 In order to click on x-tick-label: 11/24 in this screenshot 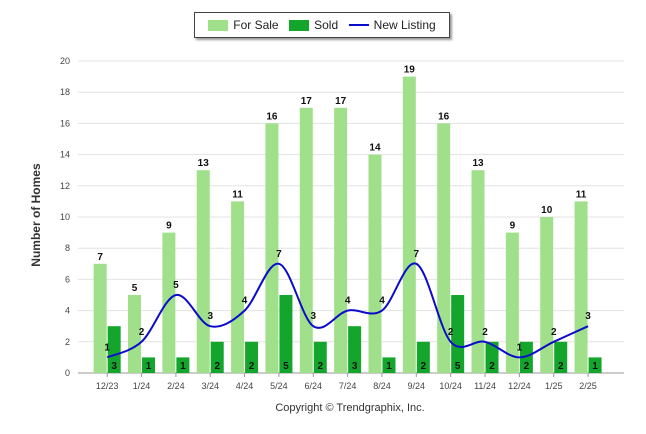, I will do `click(485, 386)`.